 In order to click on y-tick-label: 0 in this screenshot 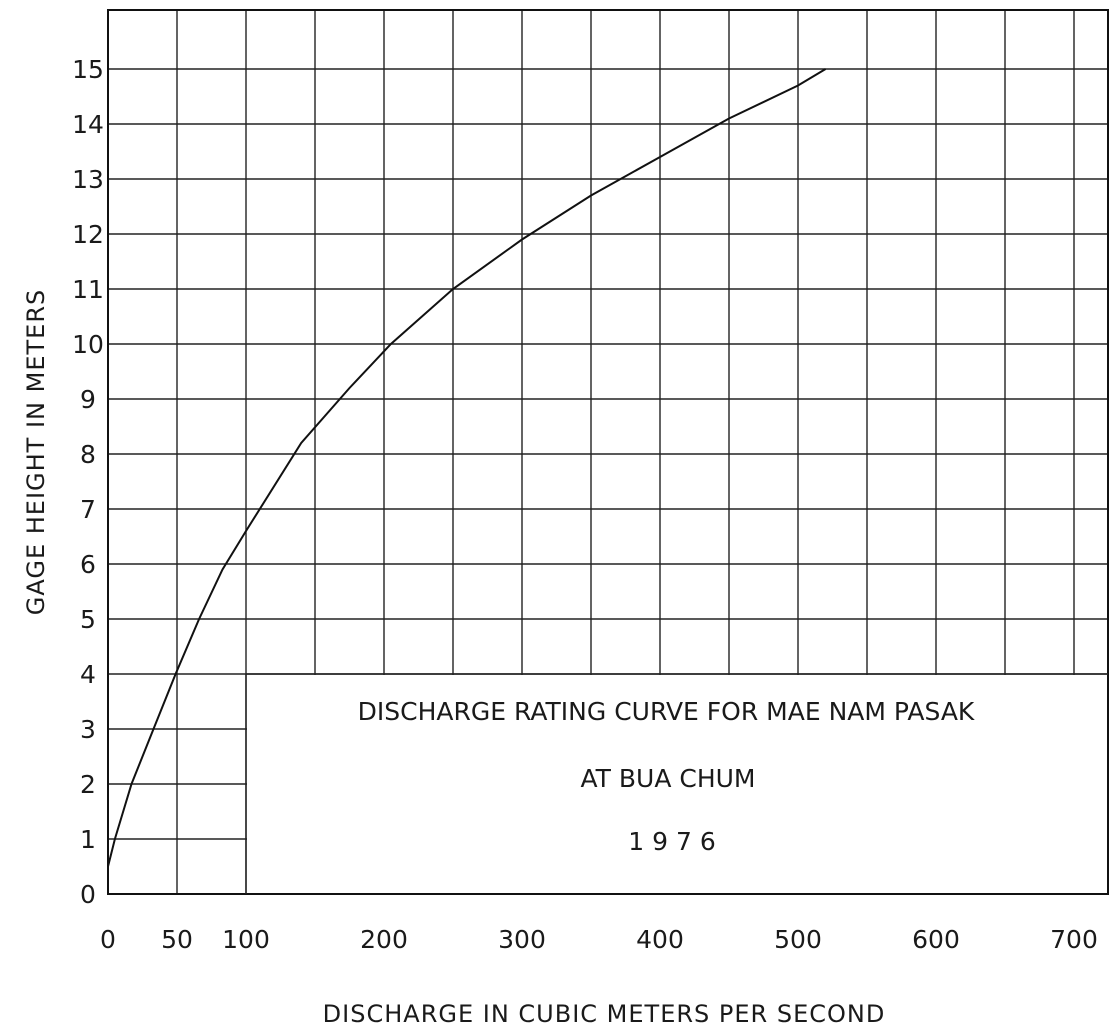, I will do `click(88, 894)`.